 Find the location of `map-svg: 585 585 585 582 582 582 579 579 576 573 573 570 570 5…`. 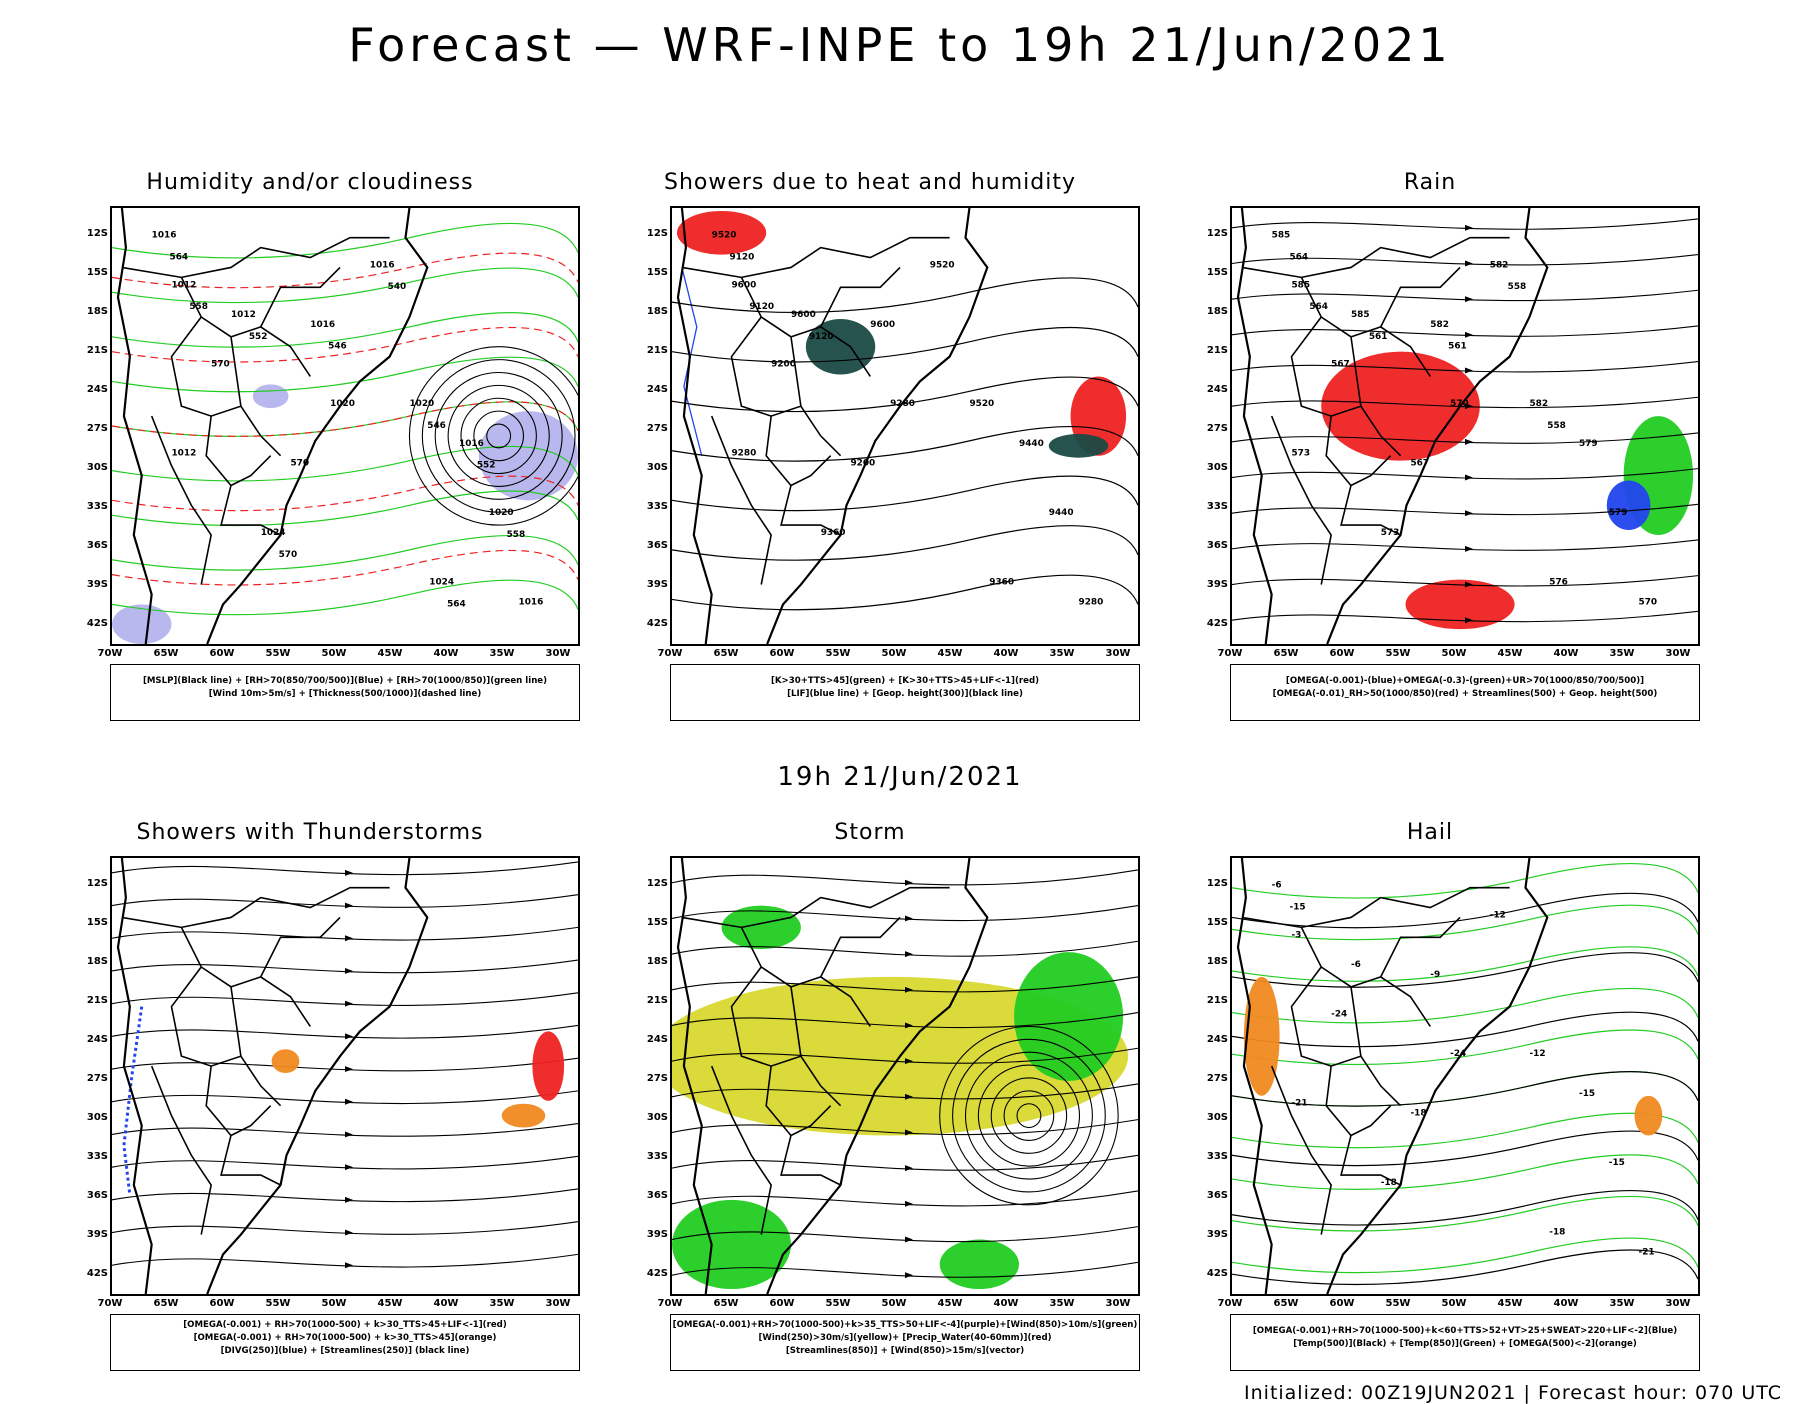

map-svg: 585 585 585 582 582 582 579 579 576 573 573 570 570 5… is located at coordinates (1465, 426).